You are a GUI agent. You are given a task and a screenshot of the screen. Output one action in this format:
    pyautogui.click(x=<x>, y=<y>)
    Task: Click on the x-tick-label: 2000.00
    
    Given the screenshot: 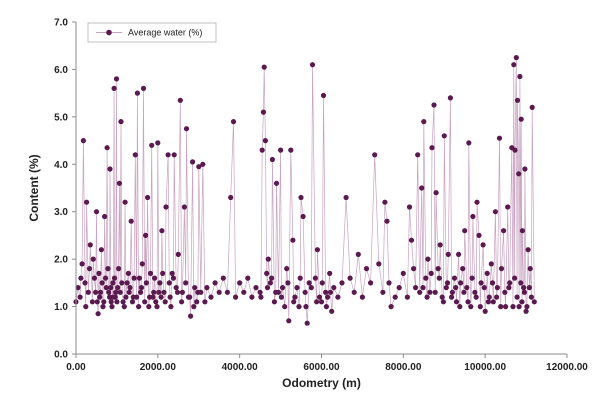 What is the action you would take?
    pyautogui.click(x=158, y=367)
    